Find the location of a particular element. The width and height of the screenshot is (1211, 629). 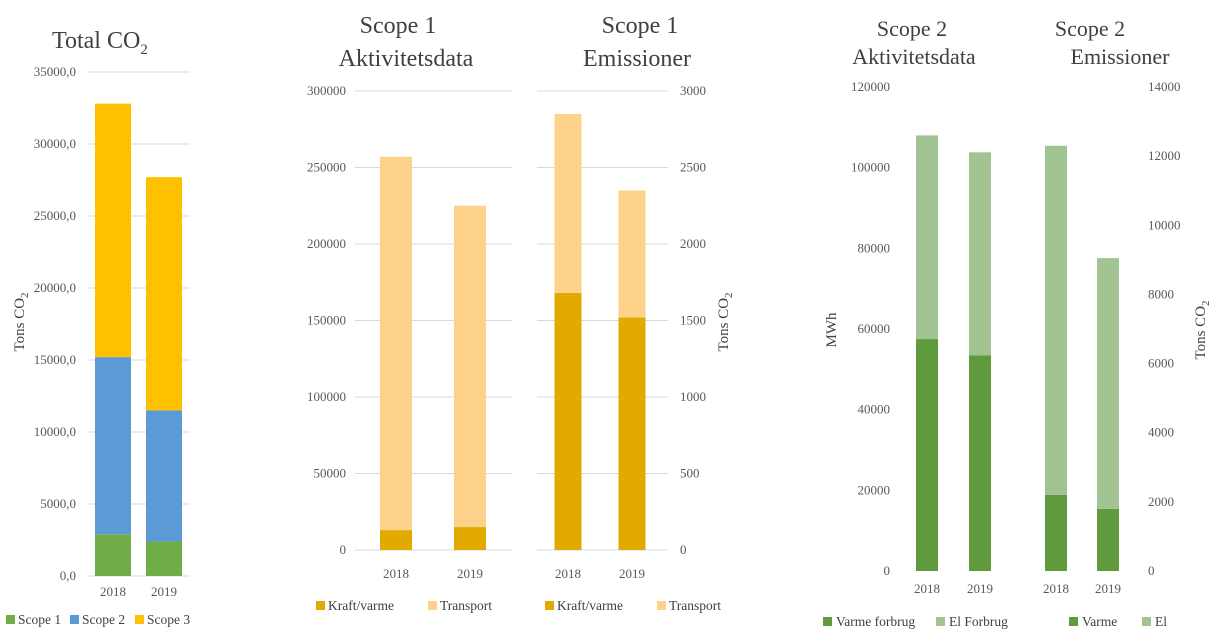

chart-title-line-2: Aktivitetsdata is located at coordinates (914, 56).